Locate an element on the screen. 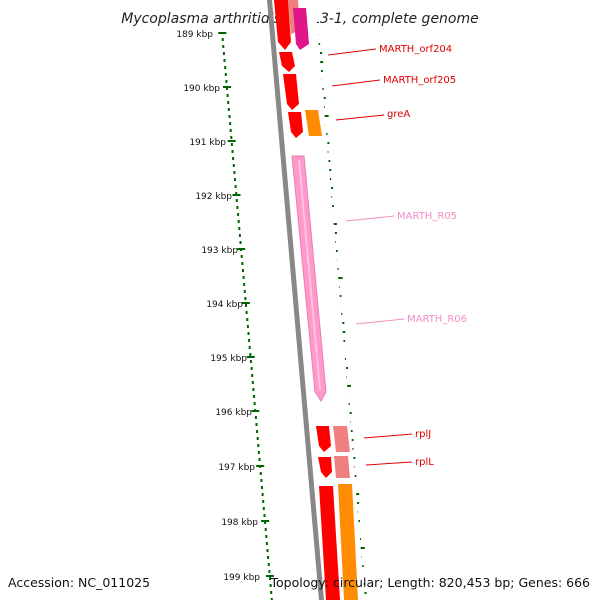 This screenshot has height=600, width=600. feature-bottom-red is located at coordinates (329, 543).